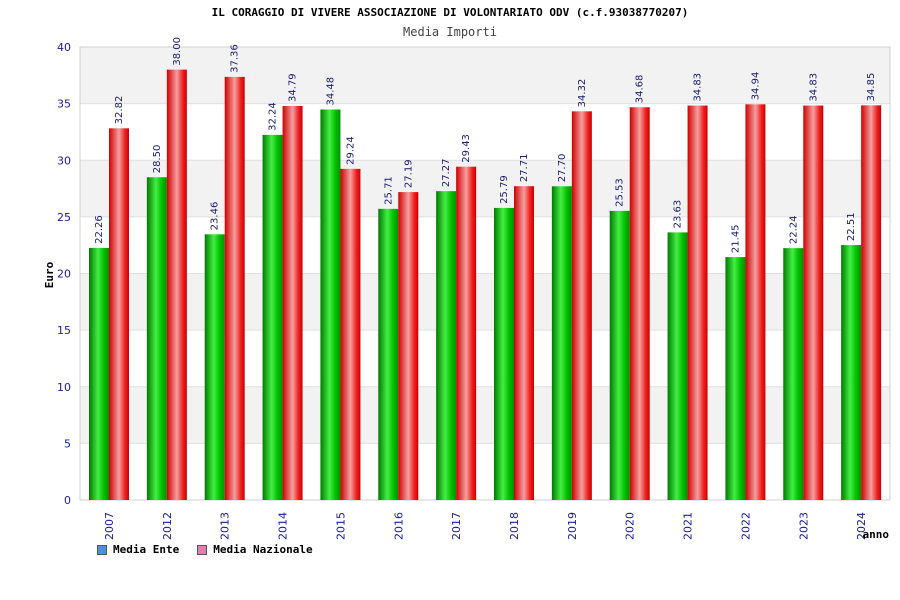 This screenshot has width=900, height=600. What do you see at coordinates (582, 93) in the screenshot?
I see `data-label: 34.32` at bounding box center [582, 93].